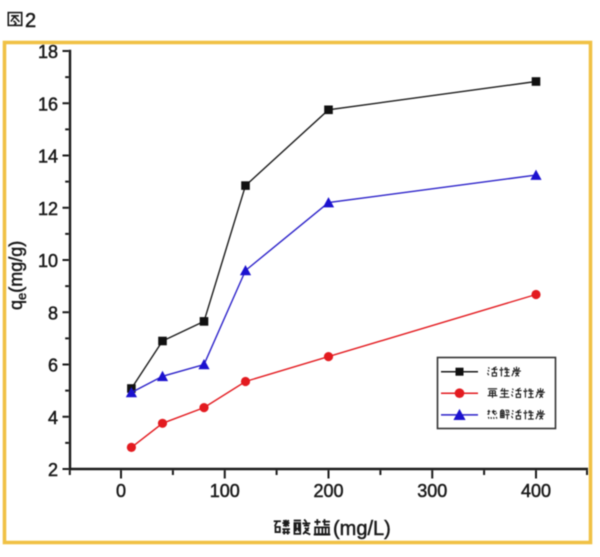 This screenshot has width=600, height=557. Describe the element at coordinates (121, 491) in the screenshot. I see `svg-text: 0` at that location.